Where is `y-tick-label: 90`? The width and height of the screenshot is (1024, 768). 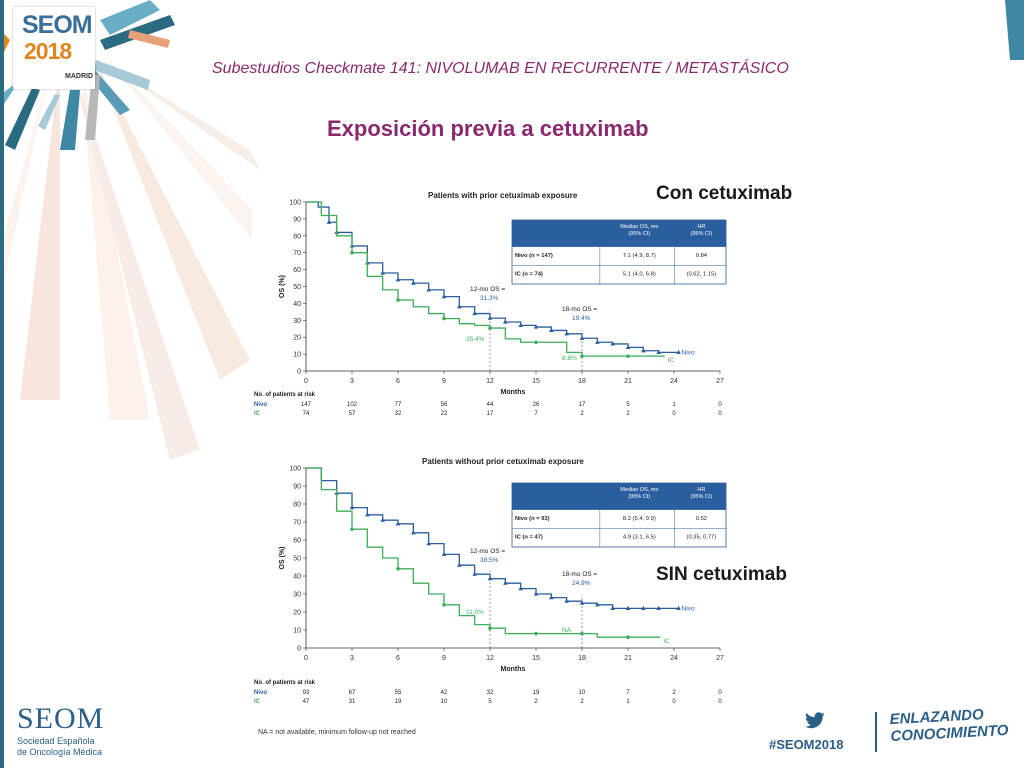
y-tick-label: 90 is located at coordinates (297, 487).